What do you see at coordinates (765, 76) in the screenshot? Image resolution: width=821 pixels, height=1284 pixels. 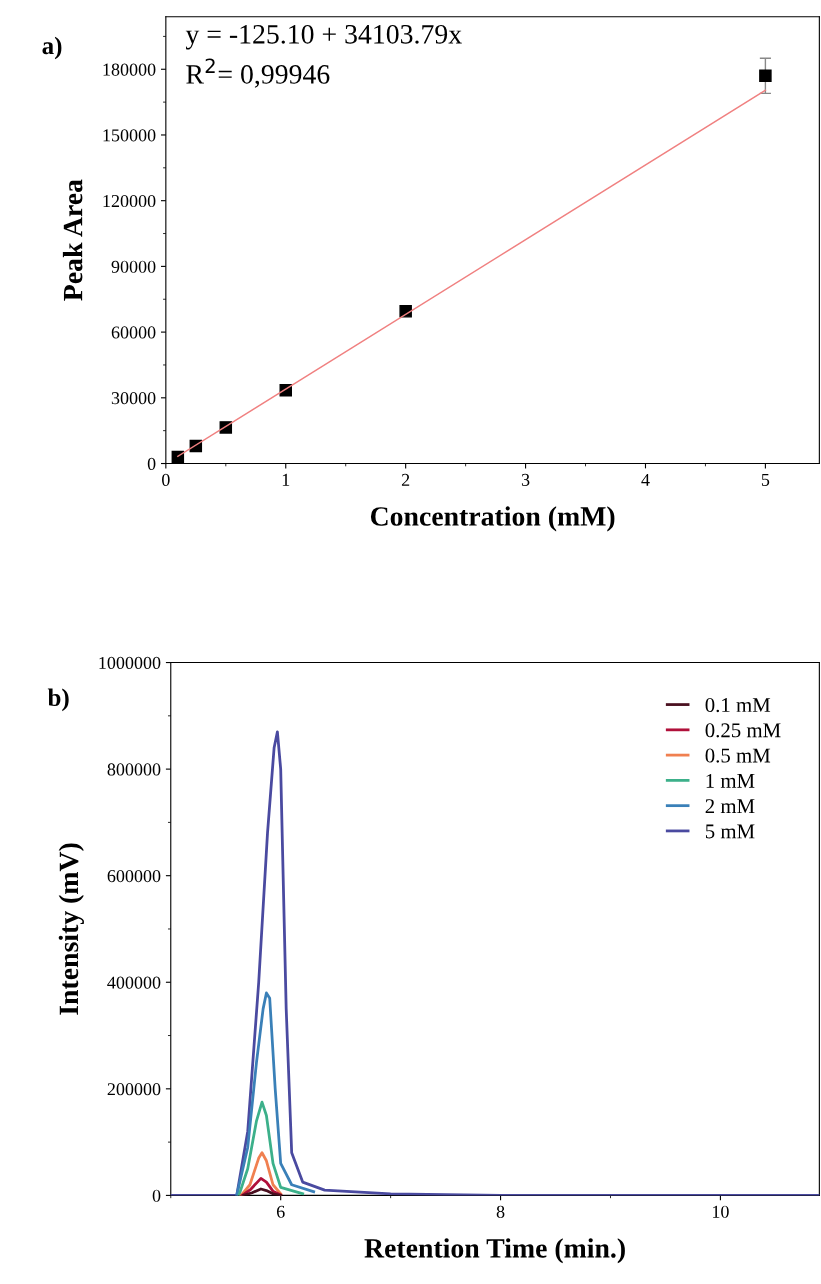 I see `point` at bounding box center [765, 76].